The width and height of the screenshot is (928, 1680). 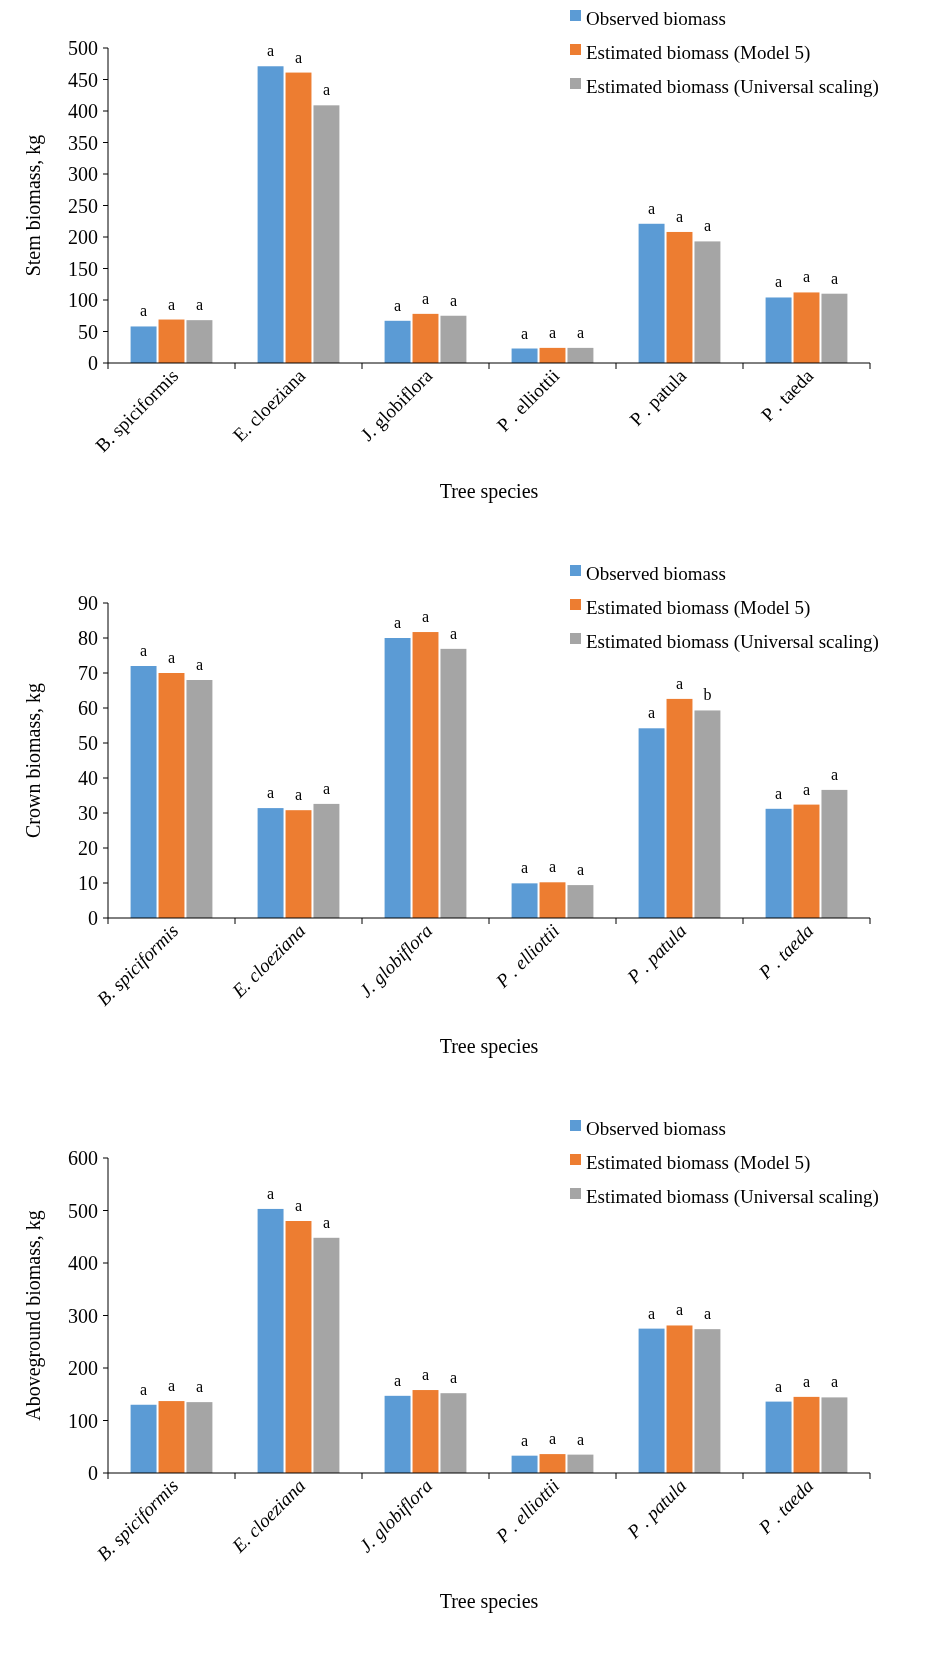 I want to click on y-tick-label: 250, so click(x=83, y=205).